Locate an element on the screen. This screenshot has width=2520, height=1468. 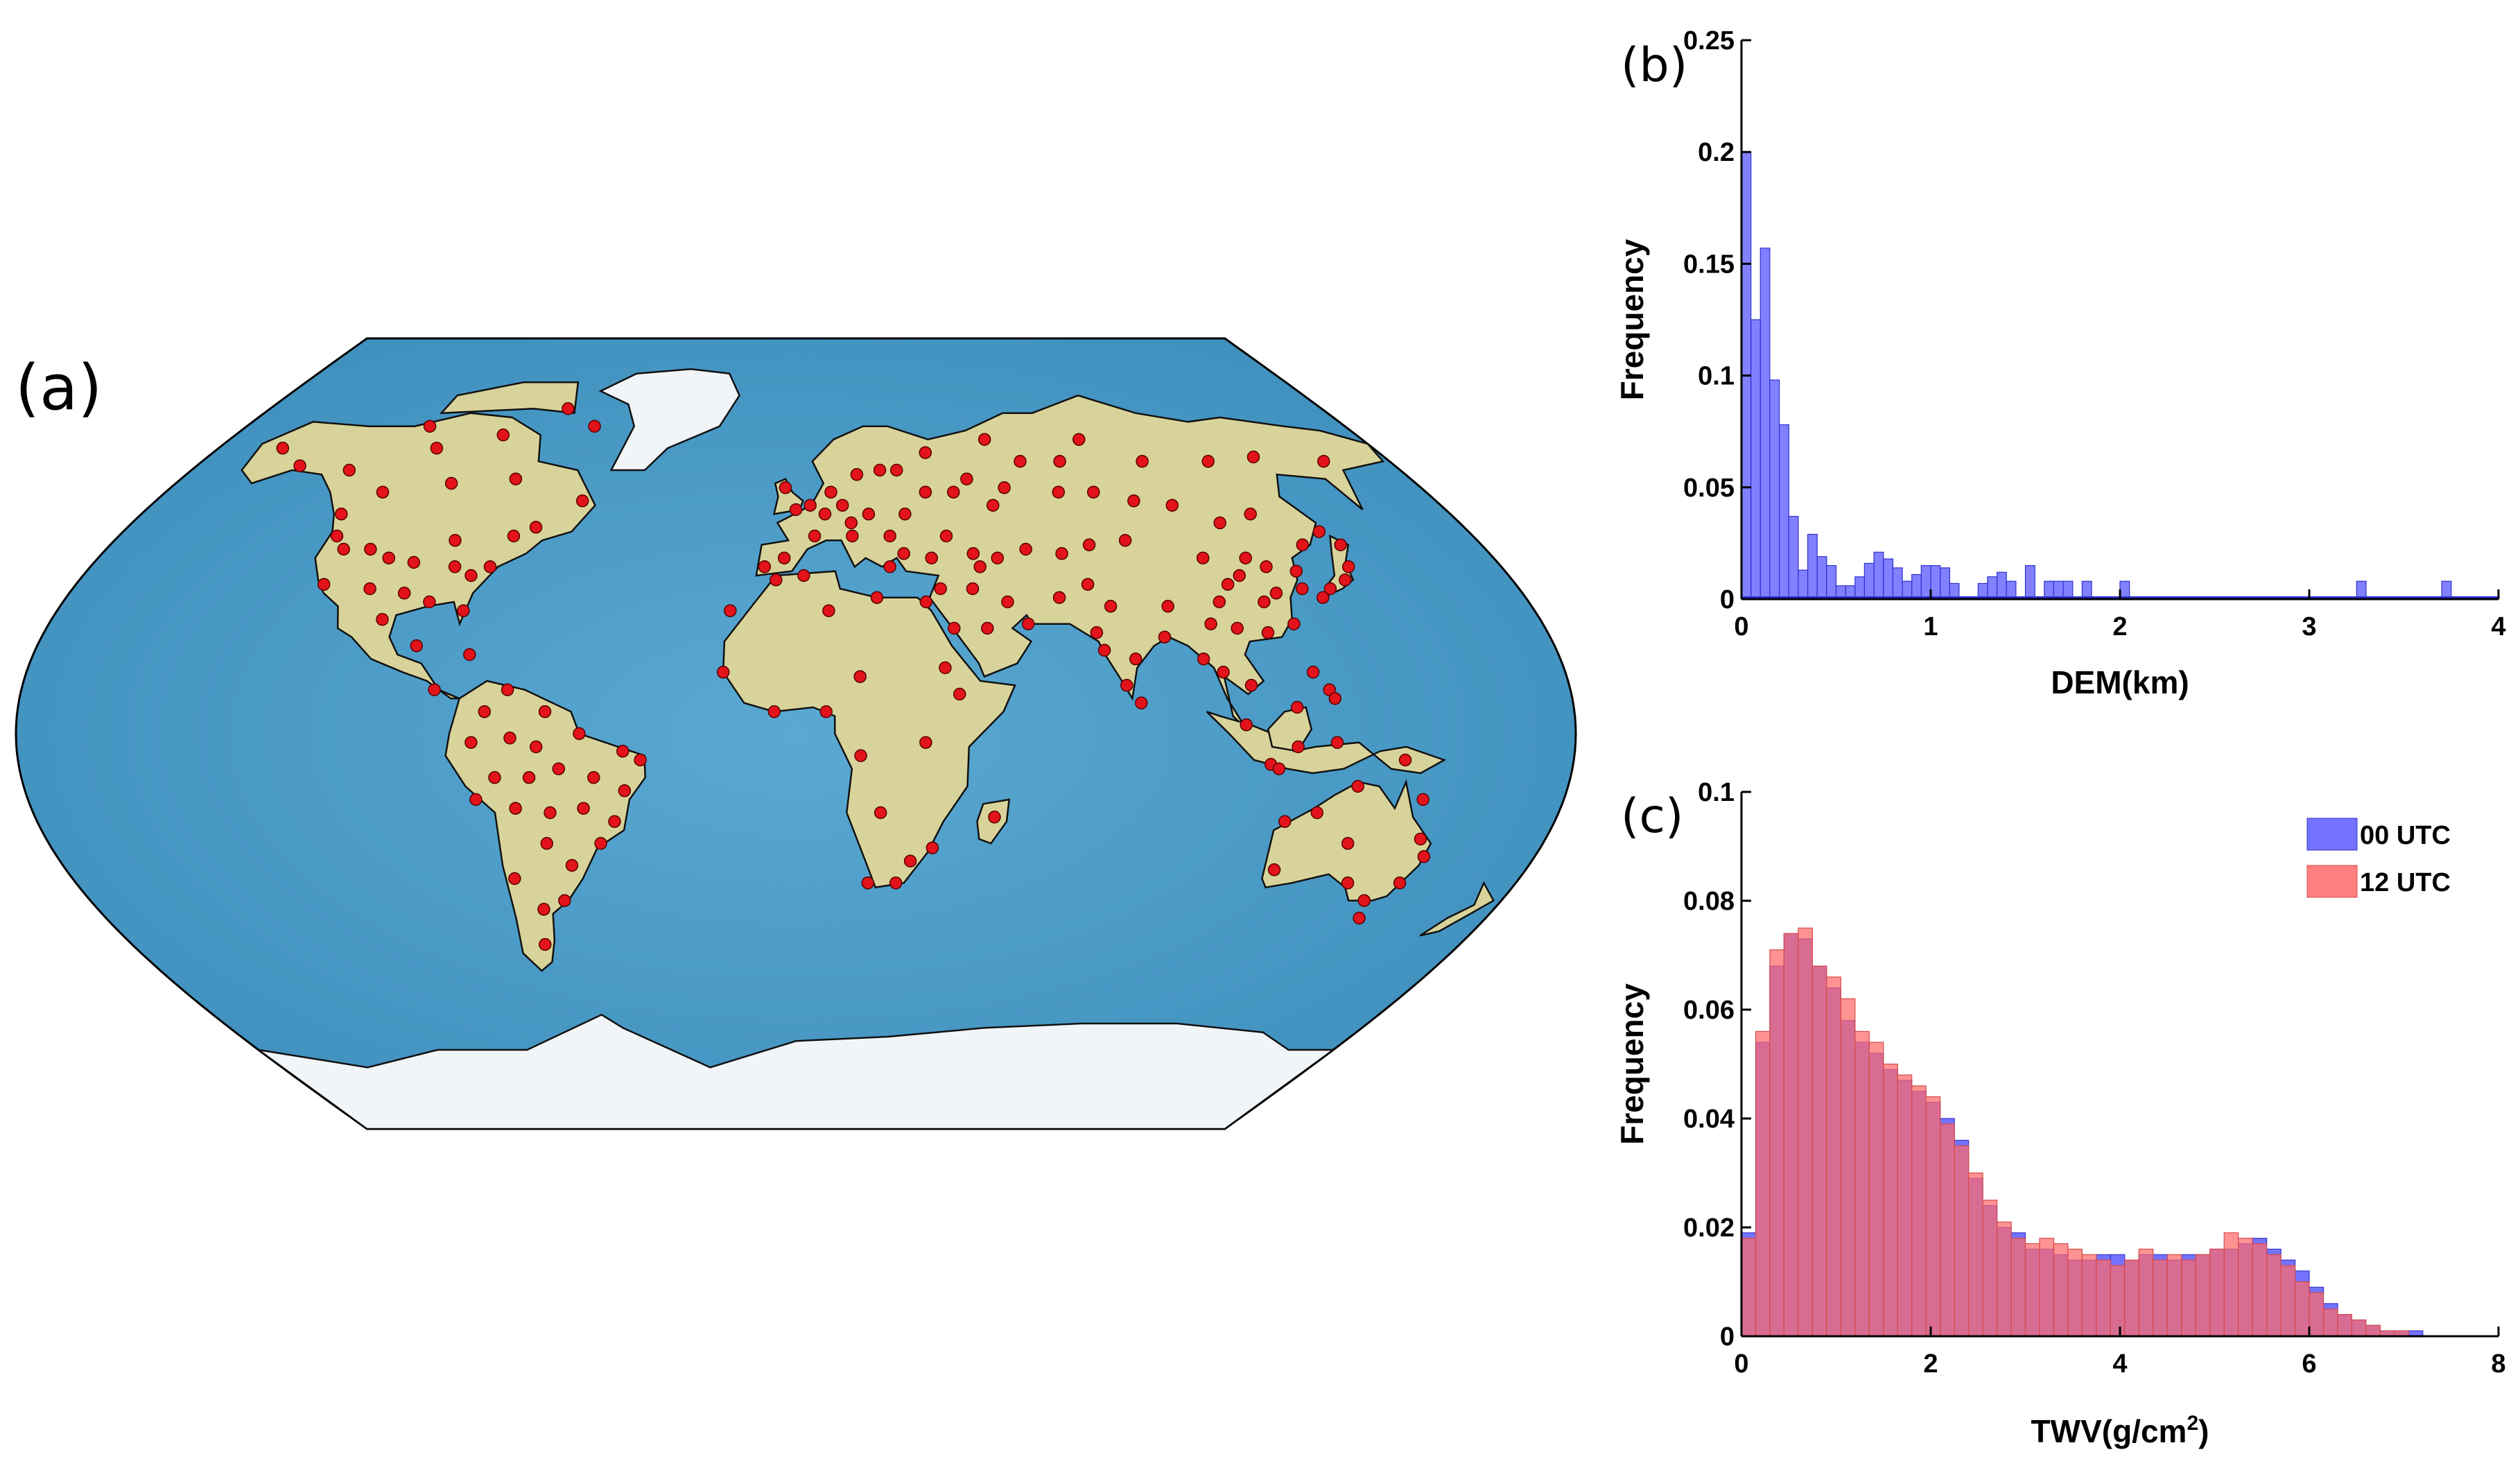
panel-label-b: (b) is located at coordinates (1654, 65).